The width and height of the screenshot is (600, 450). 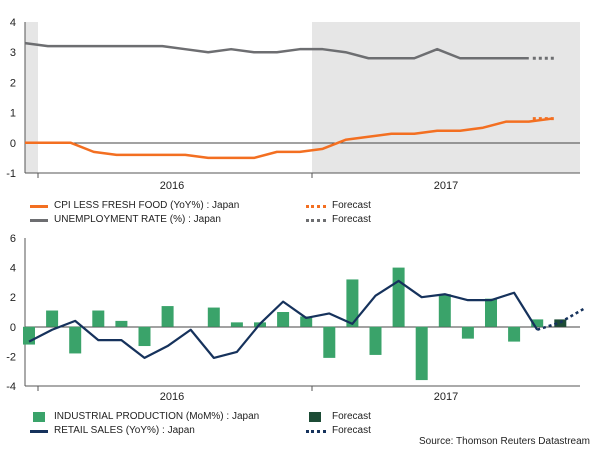 I want to click on bottom-y-tick-label: 4, so click(x=13, y=269).